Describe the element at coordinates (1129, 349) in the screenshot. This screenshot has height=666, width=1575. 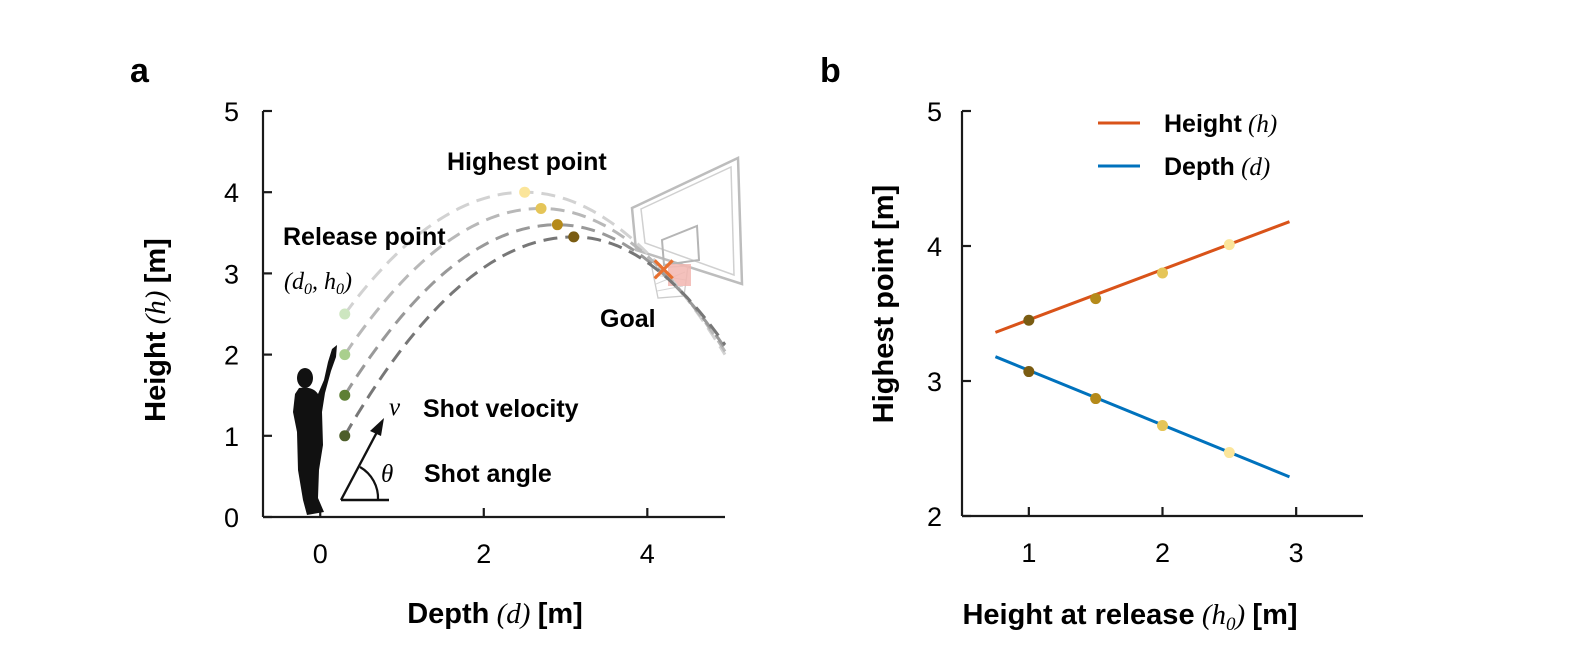
I see `panel-b-points` at that location.